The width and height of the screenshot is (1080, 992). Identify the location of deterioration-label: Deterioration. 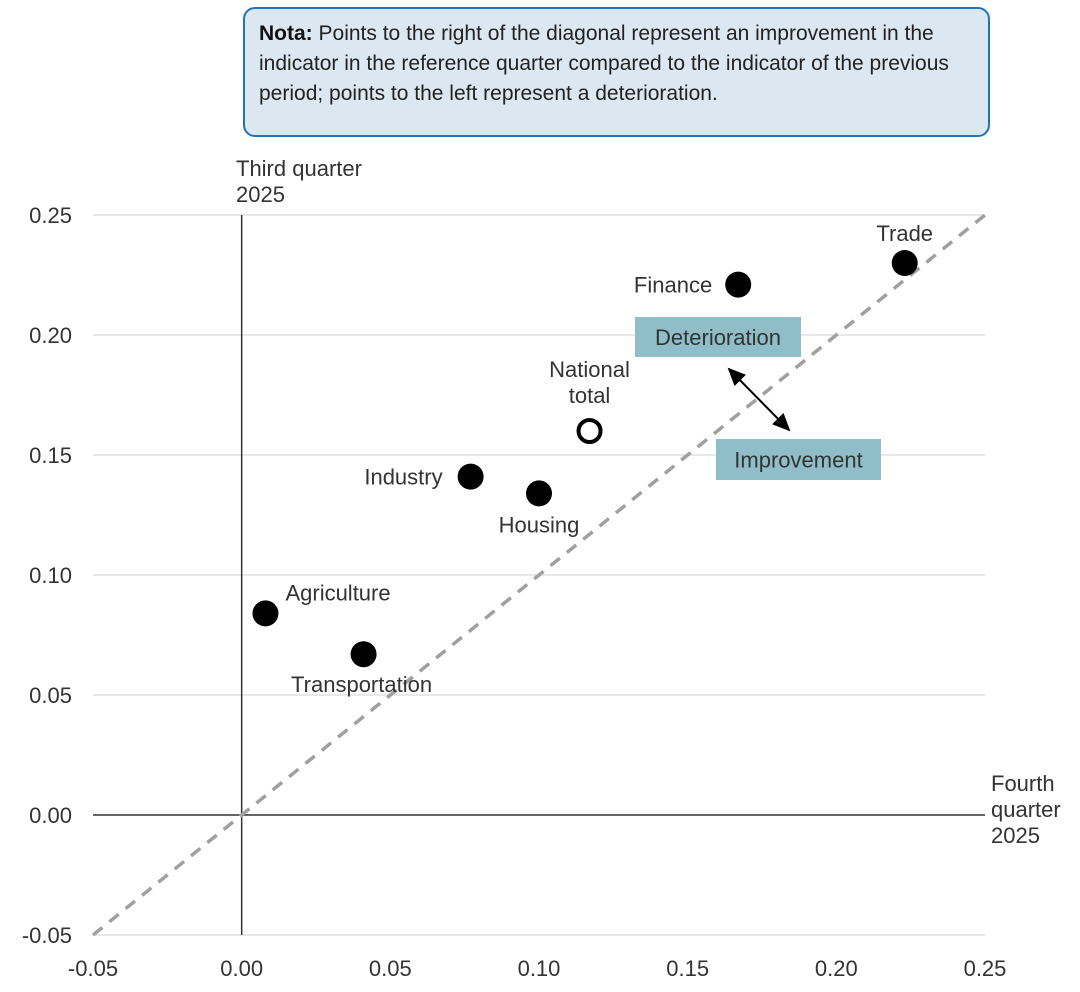
(718, 337).